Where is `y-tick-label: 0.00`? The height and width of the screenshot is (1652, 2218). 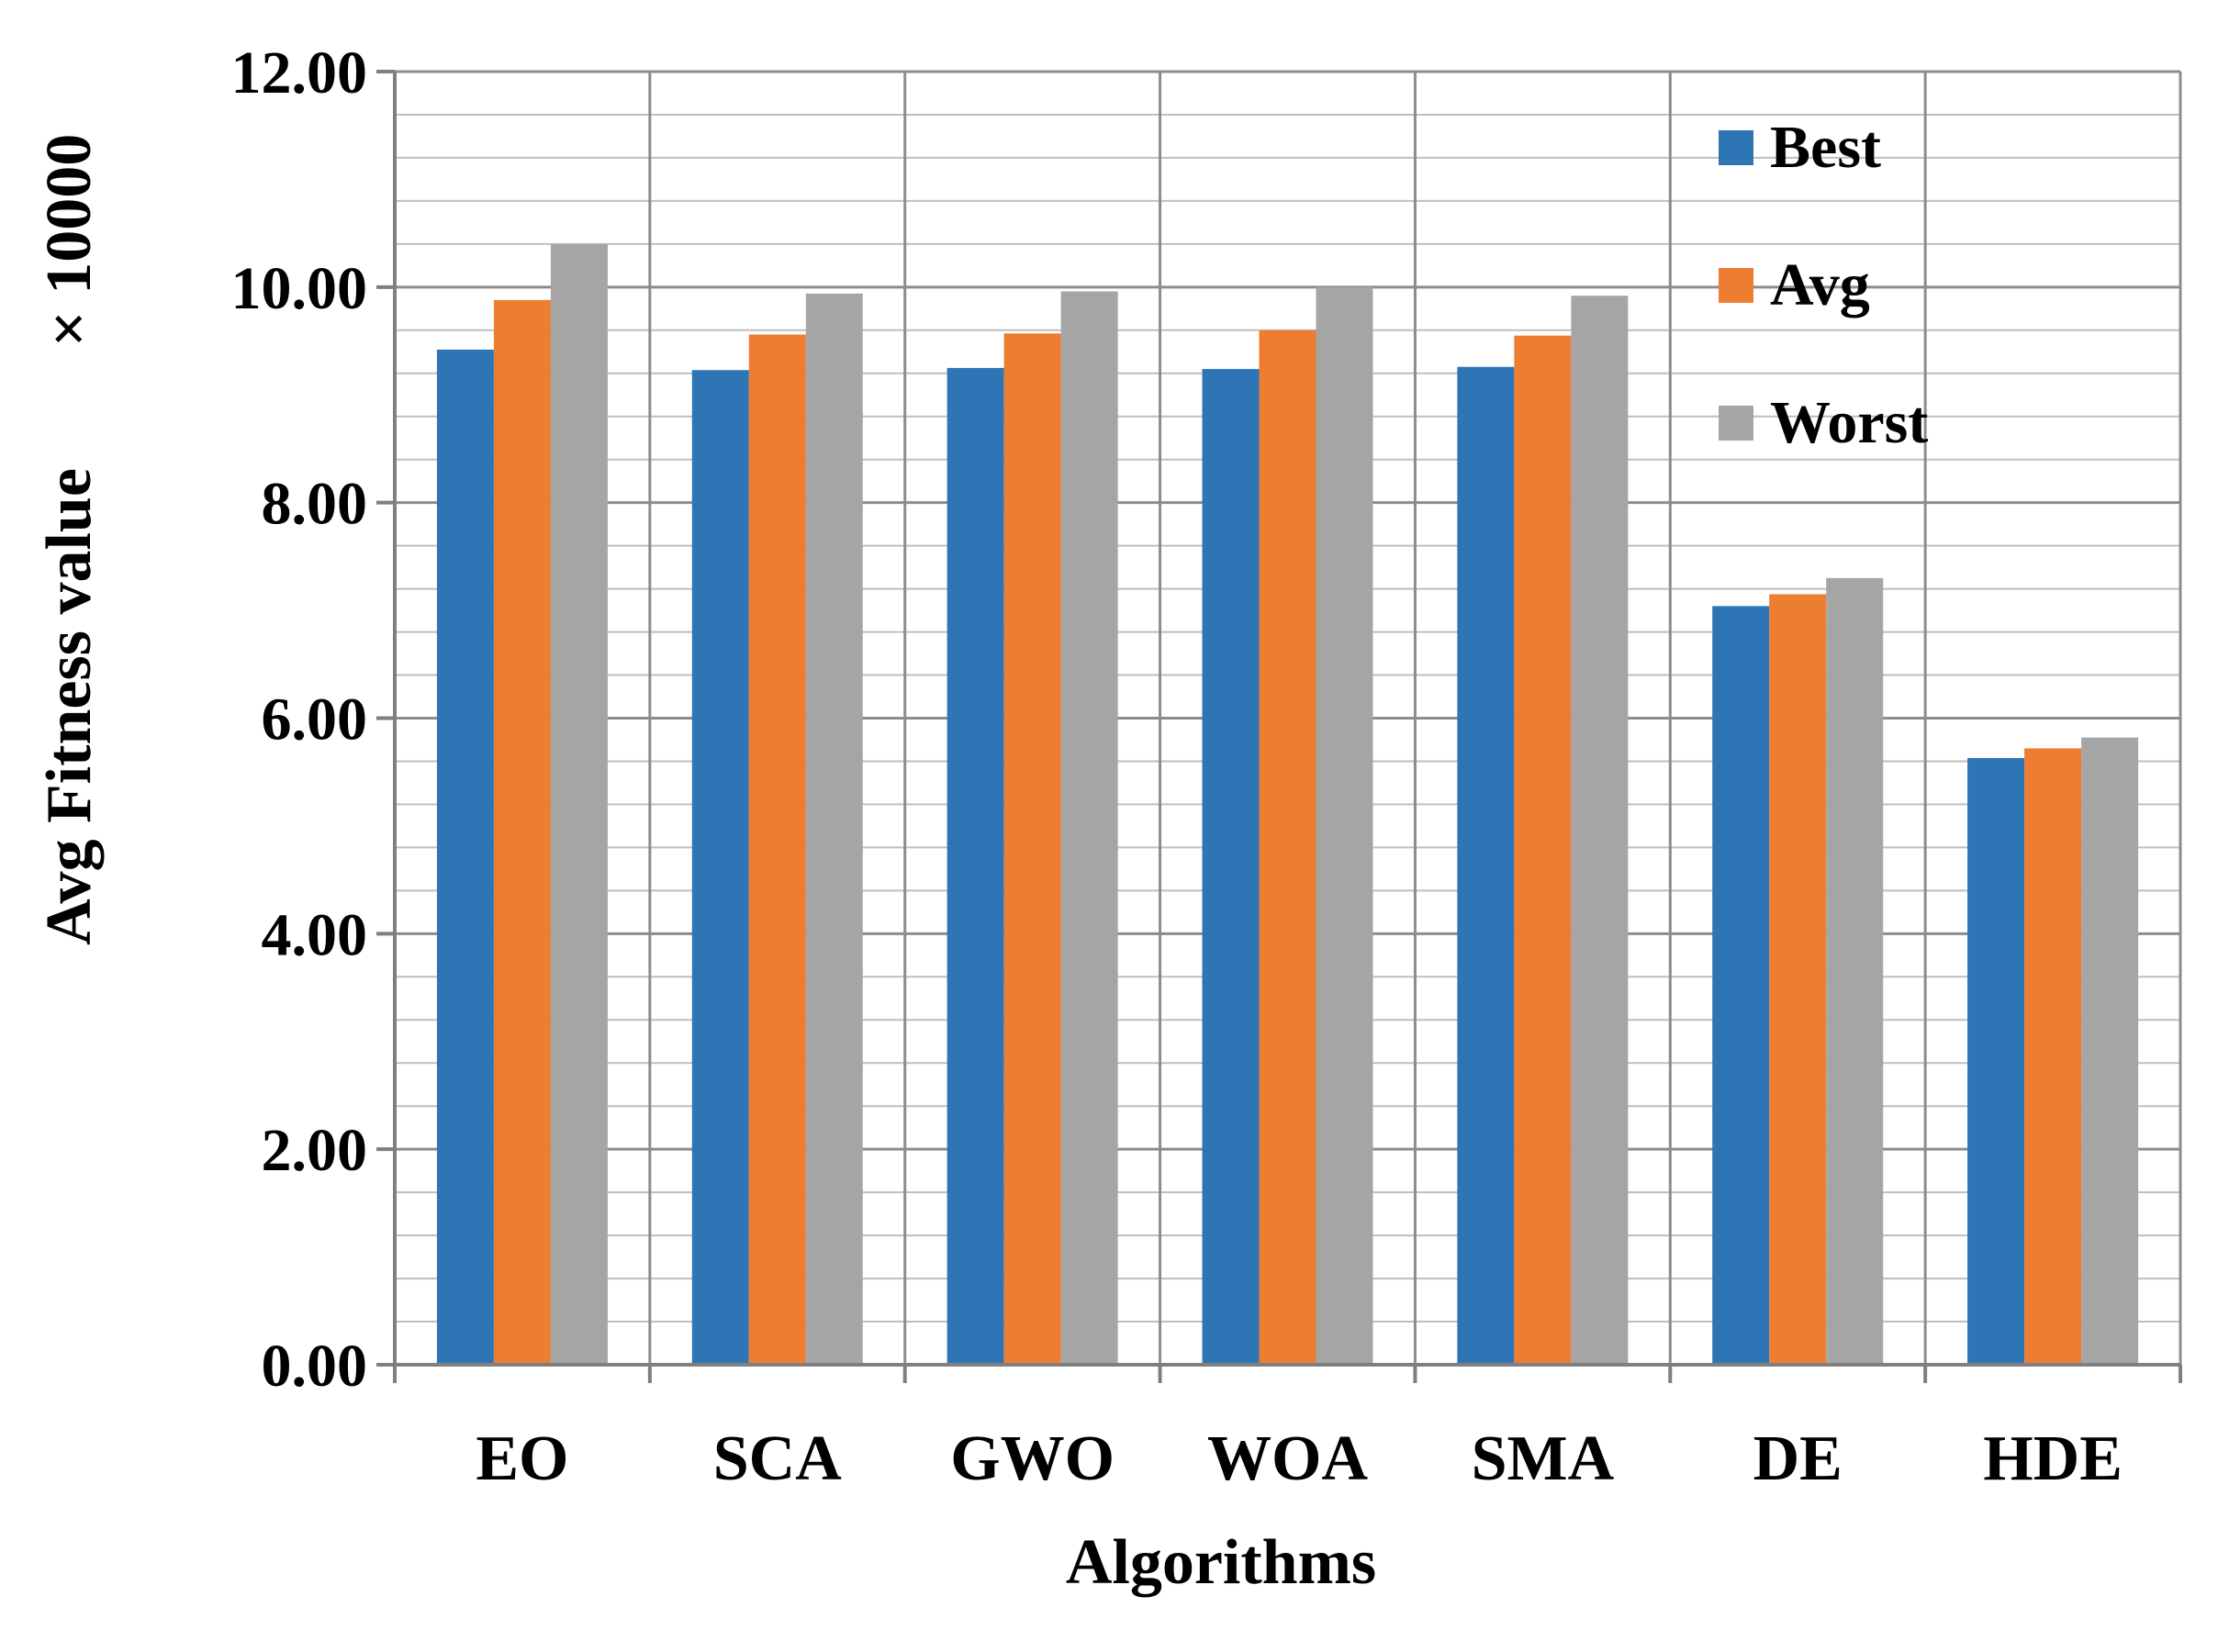 y-tick-label: 0.00 is located at coordinates (315, 1366).